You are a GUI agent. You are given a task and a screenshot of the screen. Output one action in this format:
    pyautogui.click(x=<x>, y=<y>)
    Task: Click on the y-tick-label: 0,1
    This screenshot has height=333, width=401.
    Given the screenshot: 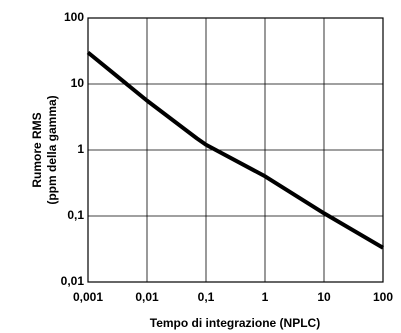 What is the action you would take?
    pyautogui.click(x=75, y=215)
    